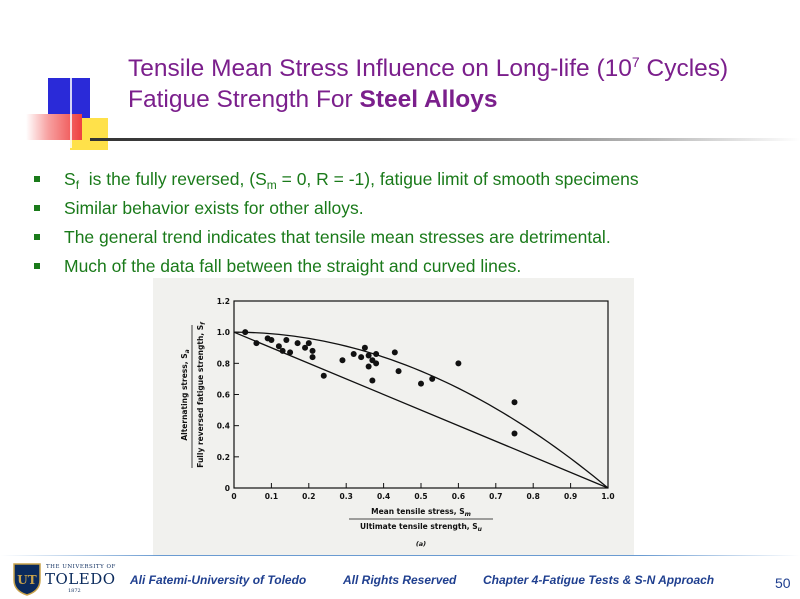 The height and width of the screenshot is (599, 800). Describe the element at coordinates (533, 496) in the screenshot. I see `x-tick-label: 0.8` at that location.